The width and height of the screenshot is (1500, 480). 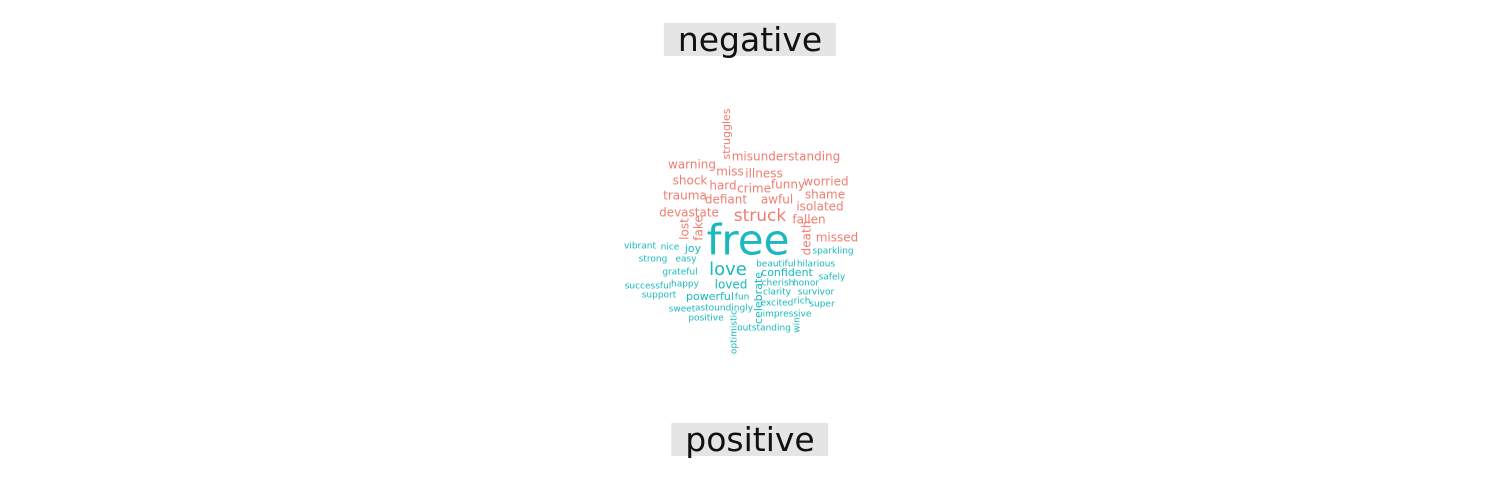 What do you see at coordinates (758, 298) in the screenshot?
I see `word-celebrate: celebrate` at bounding box center [758, 298].